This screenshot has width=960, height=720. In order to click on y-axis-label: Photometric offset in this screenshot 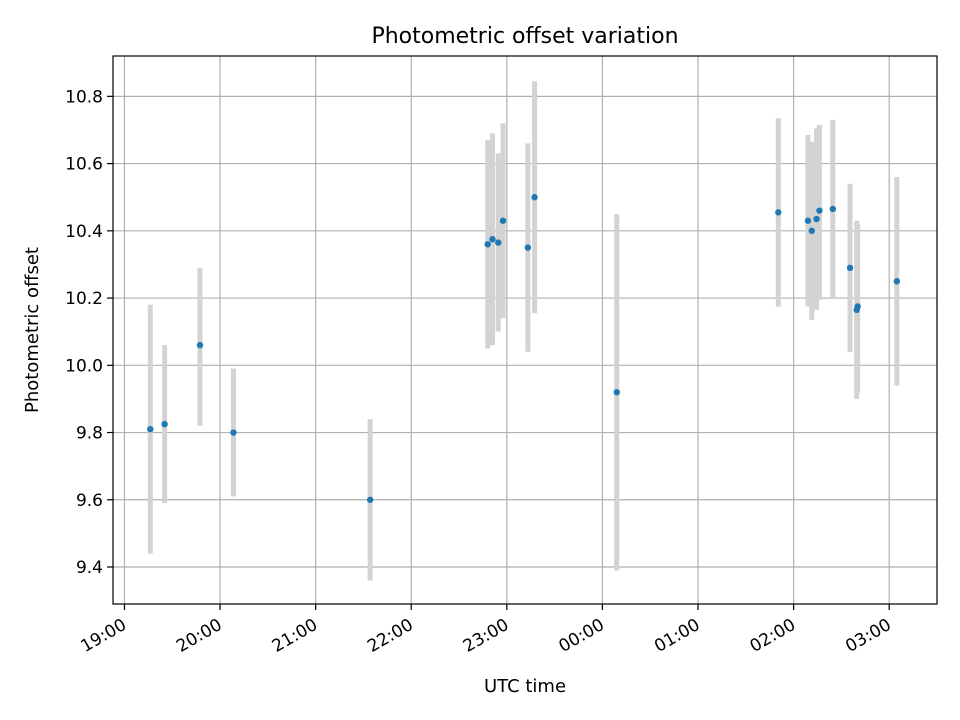, I will do `click(32, 330)`.